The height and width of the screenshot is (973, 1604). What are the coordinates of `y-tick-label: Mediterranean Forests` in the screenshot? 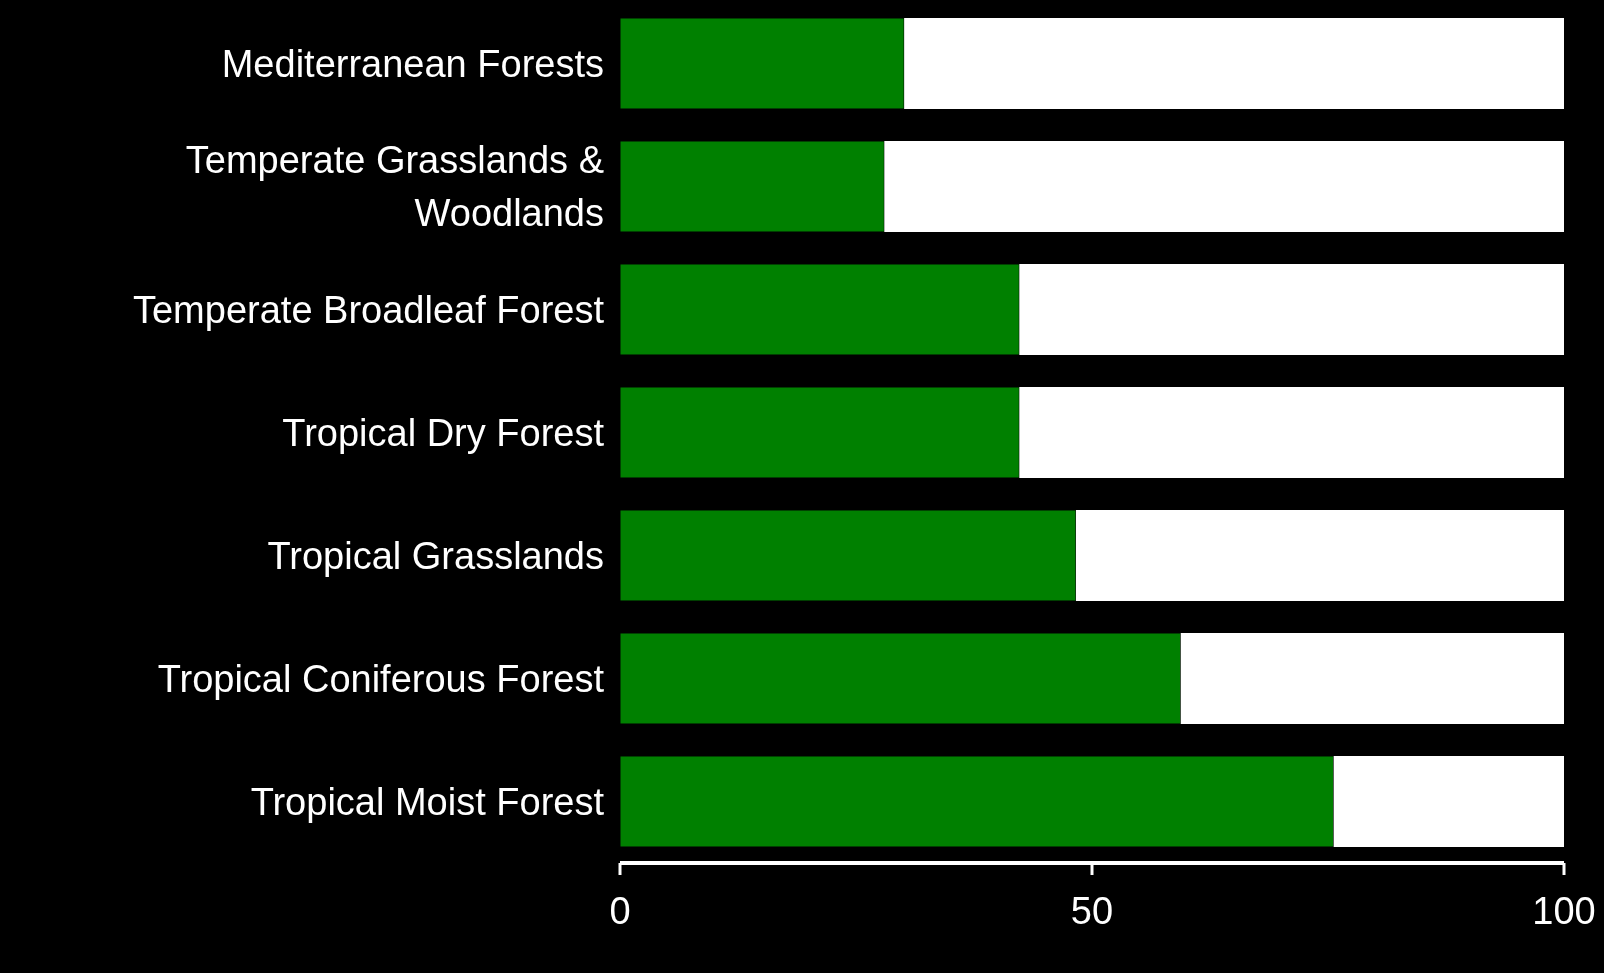 It's located at (412, 63).